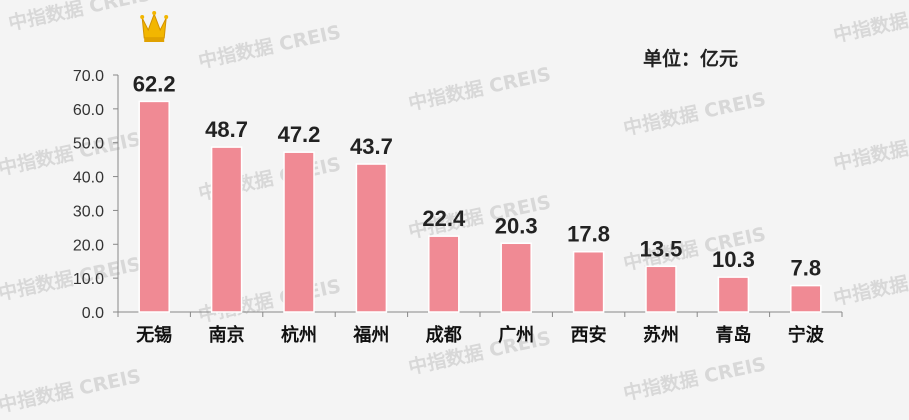  I want to click on crown-base, so click(154, 40).